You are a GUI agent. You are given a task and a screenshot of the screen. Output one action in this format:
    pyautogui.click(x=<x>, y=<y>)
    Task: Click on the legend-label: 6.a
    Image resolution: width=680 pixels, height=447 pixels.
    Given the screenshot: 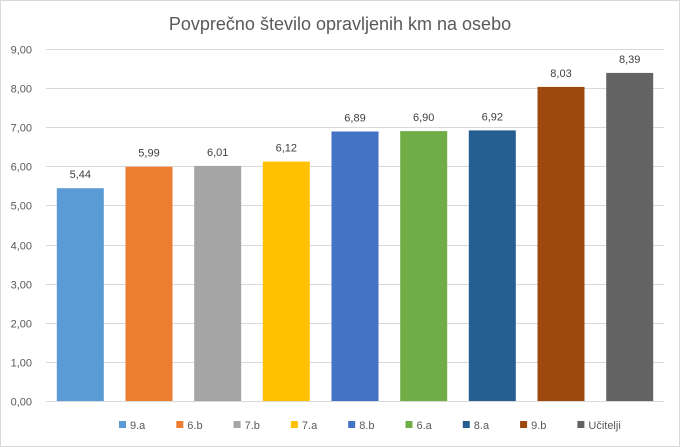 What is the action you would take?
    pyautogui.click(x=424, y=426)
    